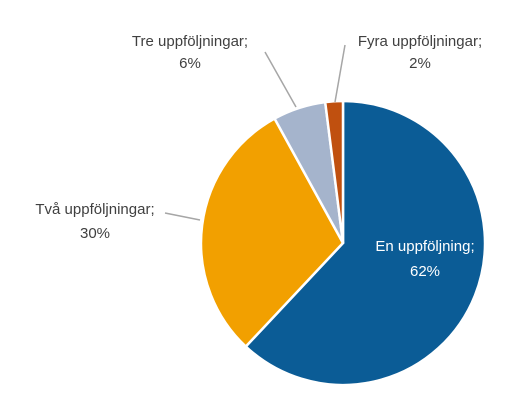 The image size is (512, 400). I want to click on slice-value-label: 6%, so click(190, 63).